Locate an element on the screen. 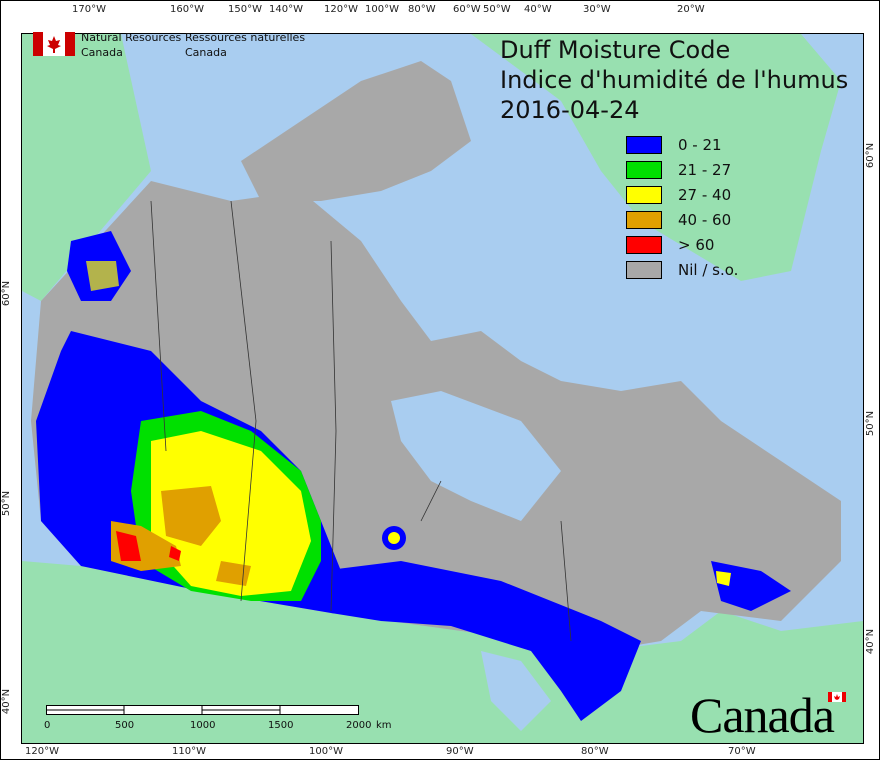  canada-flag-icon is located at coordinates (54, 44).